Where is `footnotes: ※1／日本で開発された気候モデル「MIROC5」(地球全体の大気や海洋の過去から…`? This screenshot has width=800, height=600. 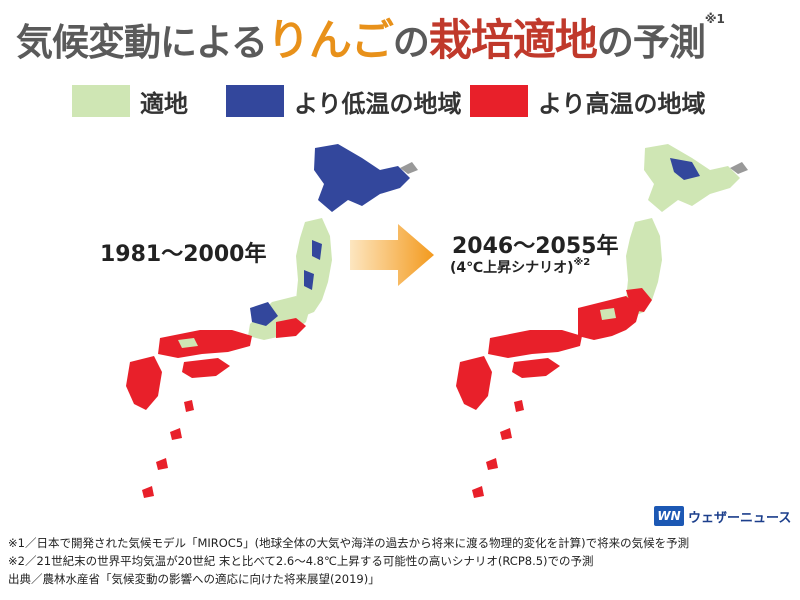 footnotes: ※1／日本で開発された気候モデル「MIROC5」(地球全体の大気や海洋の過去から… is located at coordinates (400, 561).